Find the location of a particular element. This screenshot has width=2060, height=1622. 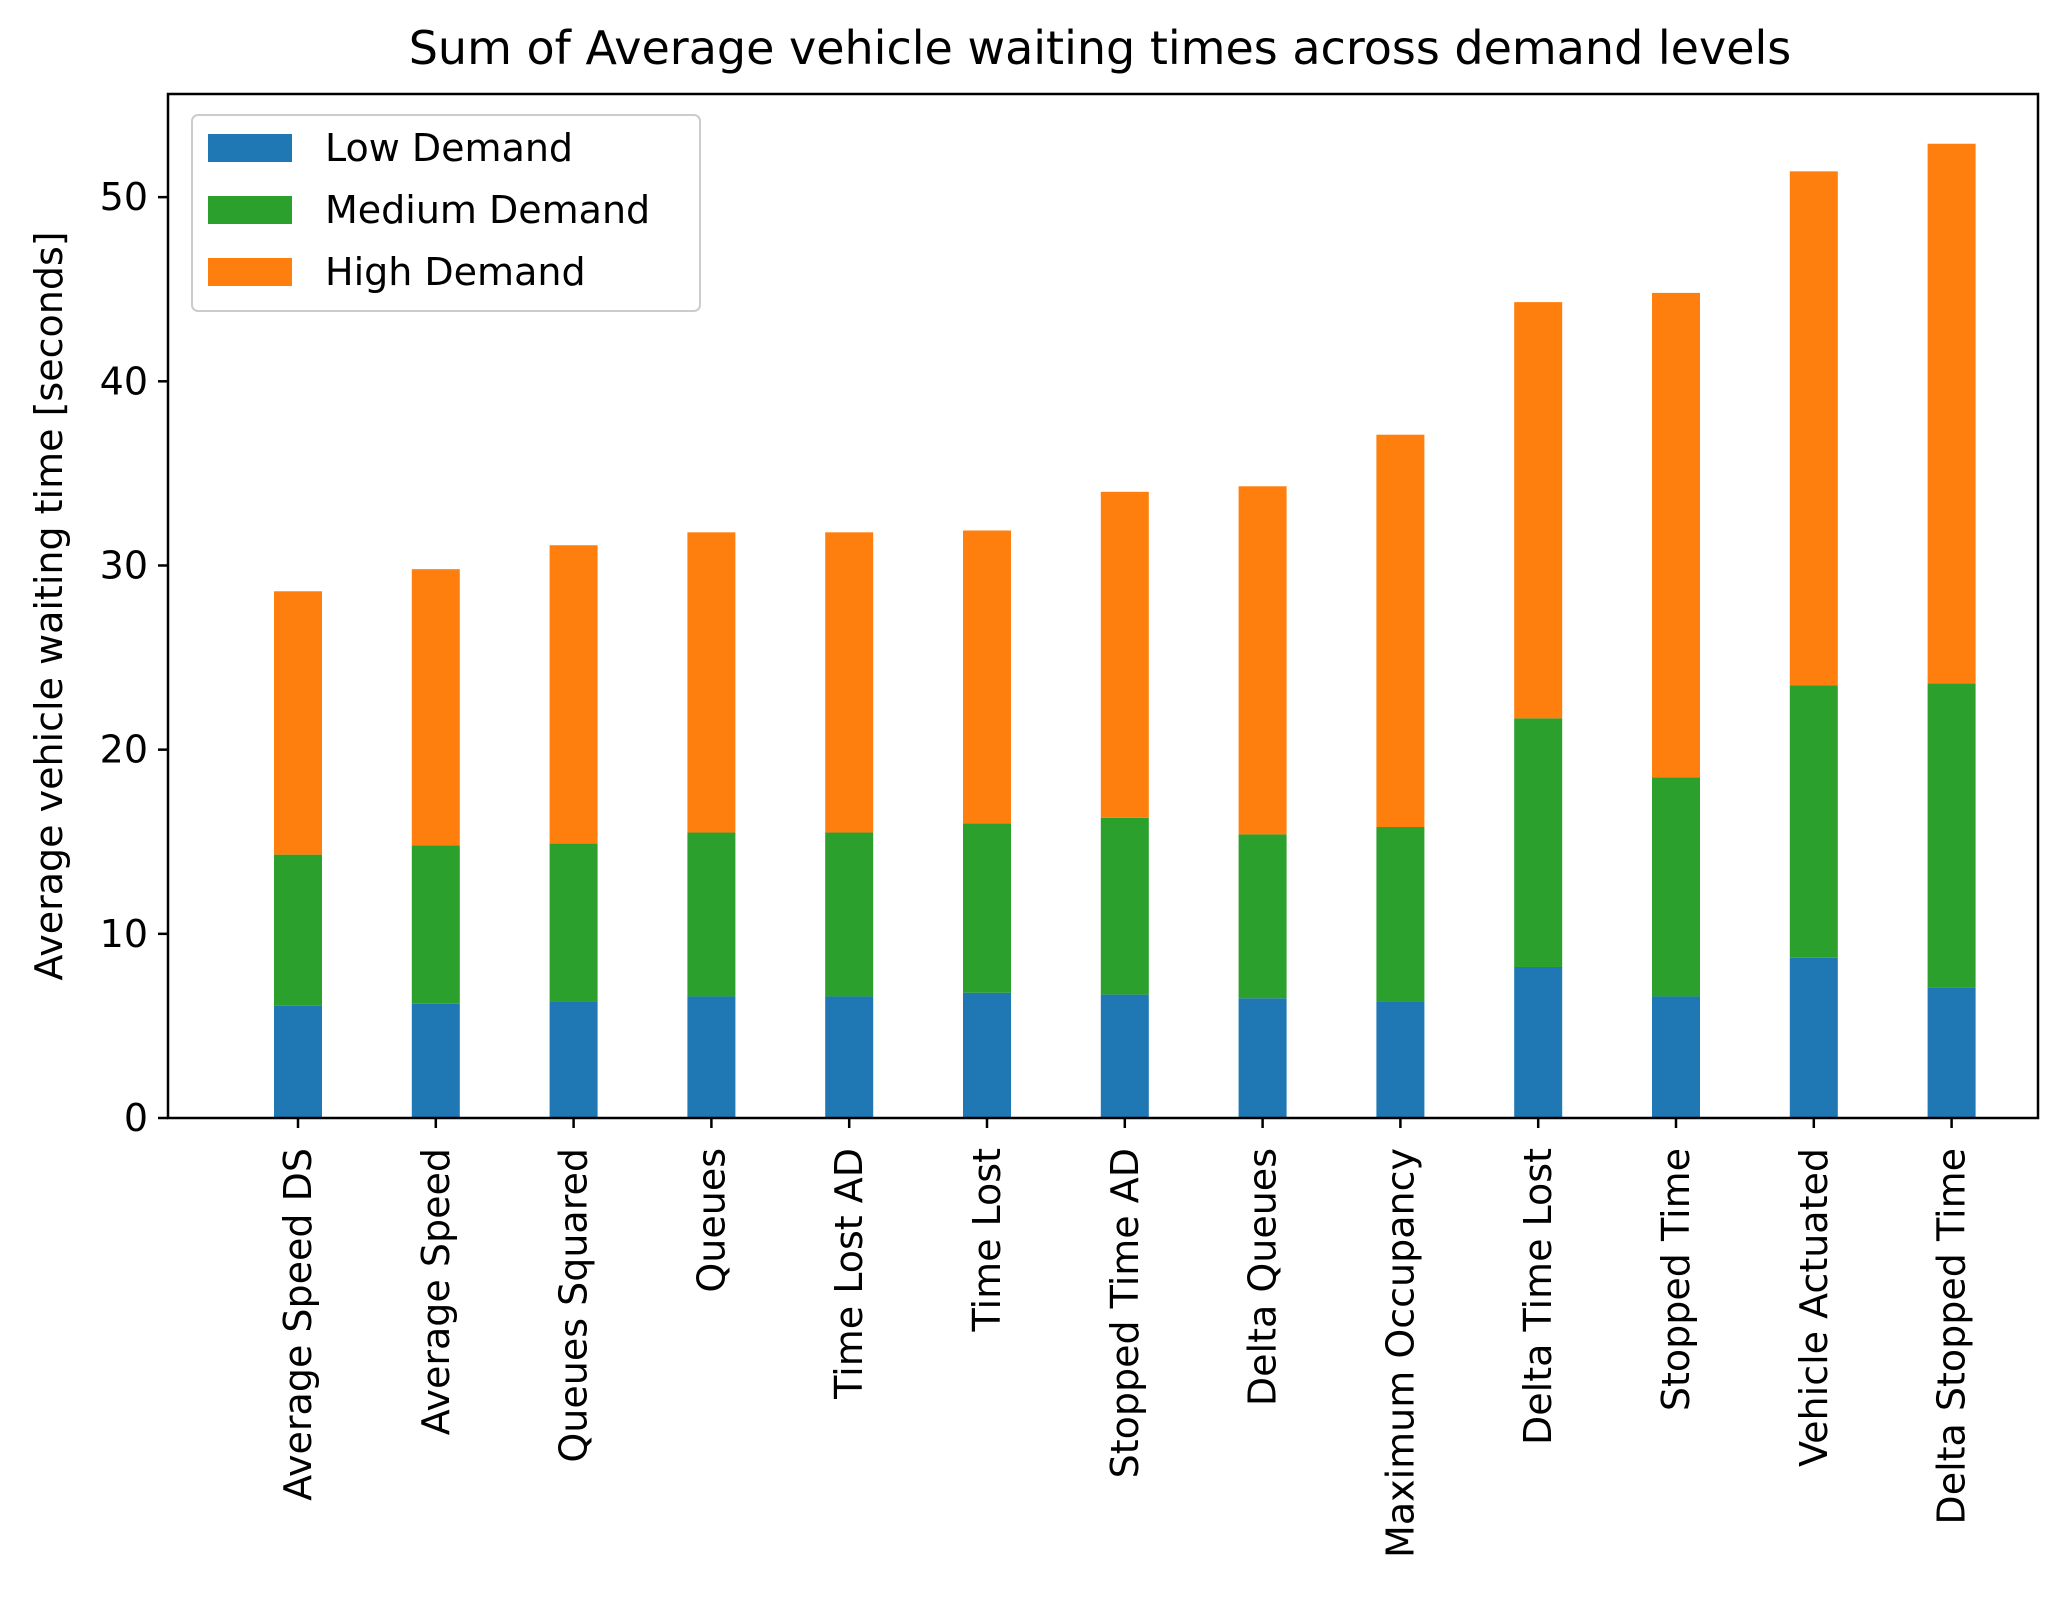

x-tick-label: Time Lost AD is located at coordinates (849, 1274).